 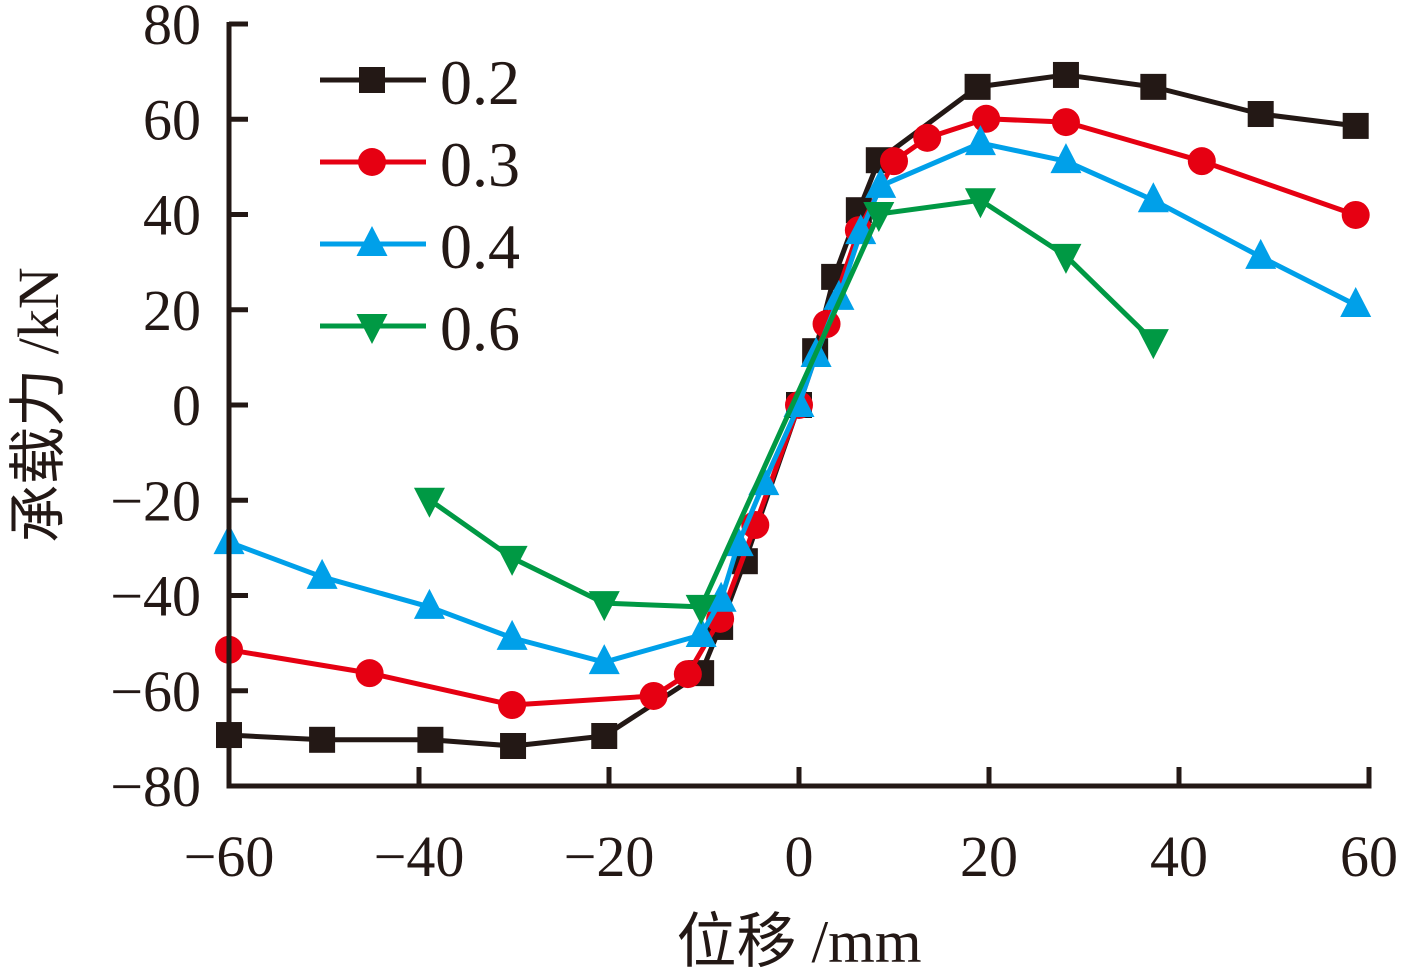 What do you see at coordinates (155, 691) in the screenshot?
I see `y-tick-label: −60` at bounding box center [155, 691].